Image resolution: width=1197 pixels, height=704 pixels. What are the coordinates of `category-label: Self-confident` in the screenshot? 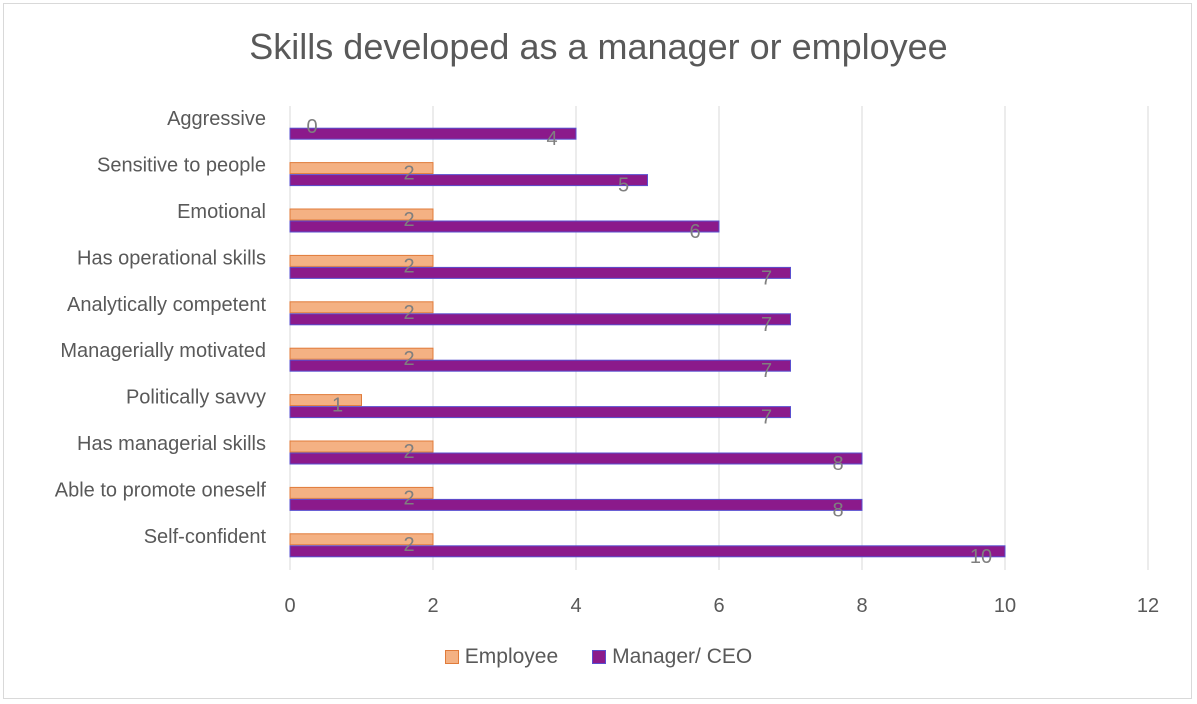 It's located at (205, 537).